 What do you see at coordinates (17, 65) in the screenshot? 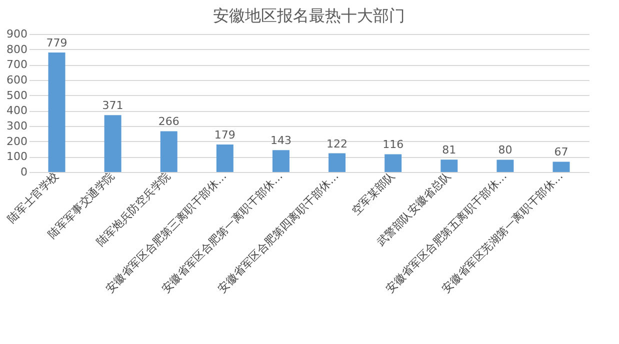
I see `y-tick-label: 700` at bounding box center [17, 65].